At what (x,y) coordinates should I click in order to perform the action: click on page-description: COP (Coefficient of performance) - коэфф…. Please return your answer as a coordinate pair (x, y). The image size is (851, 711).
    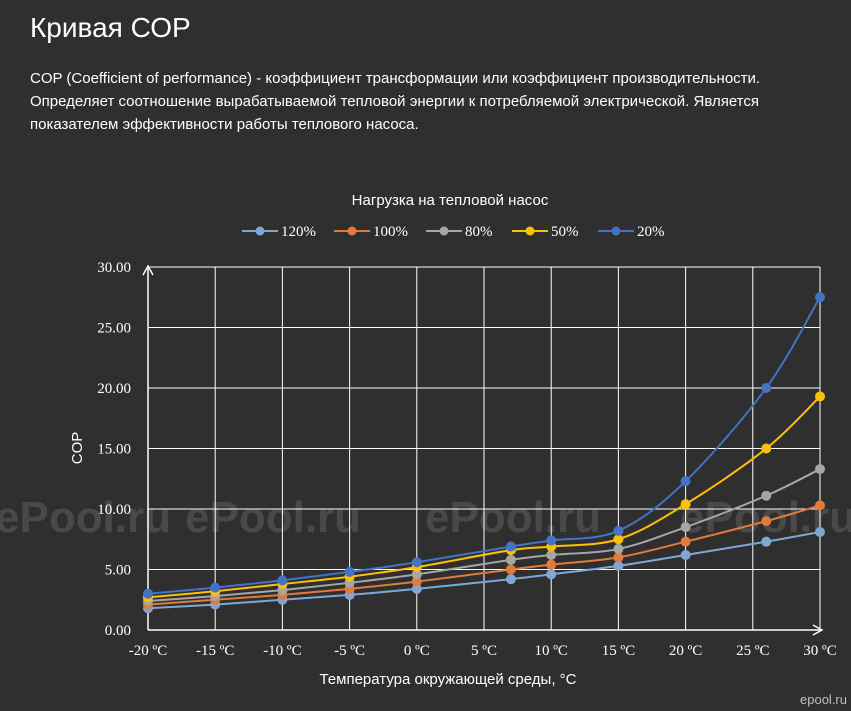
    Looking at the image, I should click on (395, 101).